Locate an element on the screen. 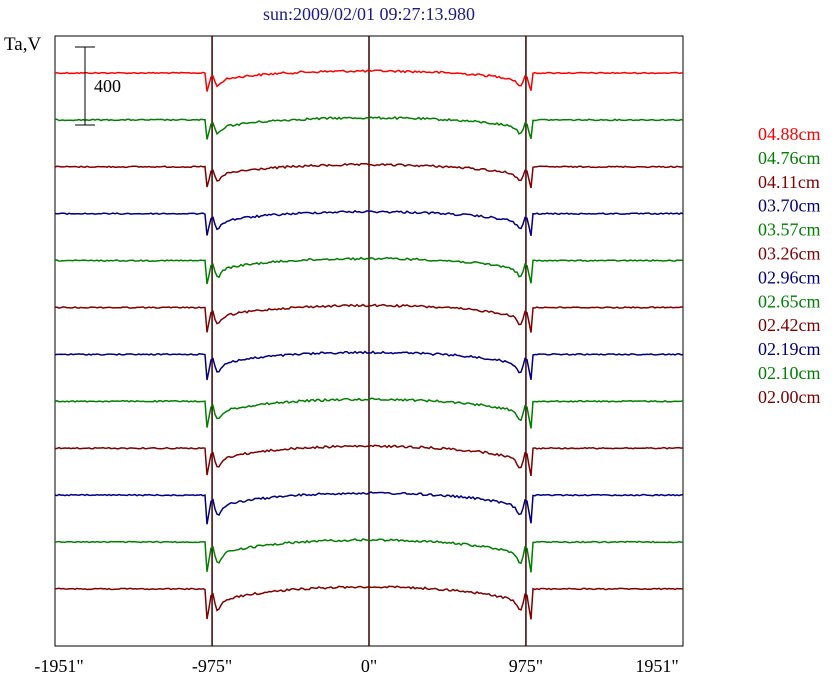 Image resolution: width=836 pixels, height=681 pixels. series-line-04.88cm is located at coordinates (369, 80).